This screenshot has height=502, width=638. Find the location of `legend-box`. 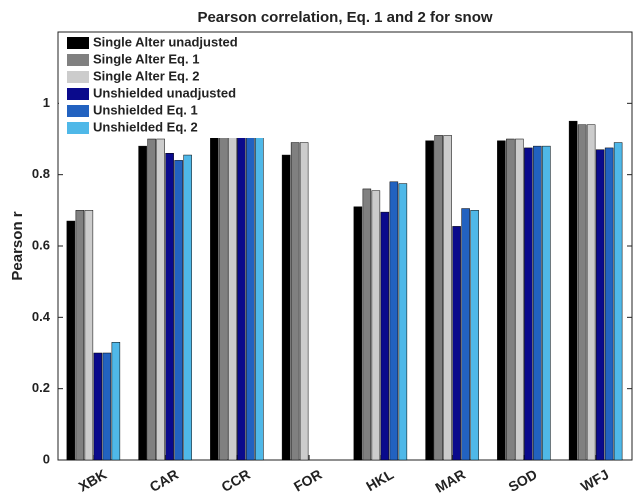

legend-box is located at coordinates (170, 85).